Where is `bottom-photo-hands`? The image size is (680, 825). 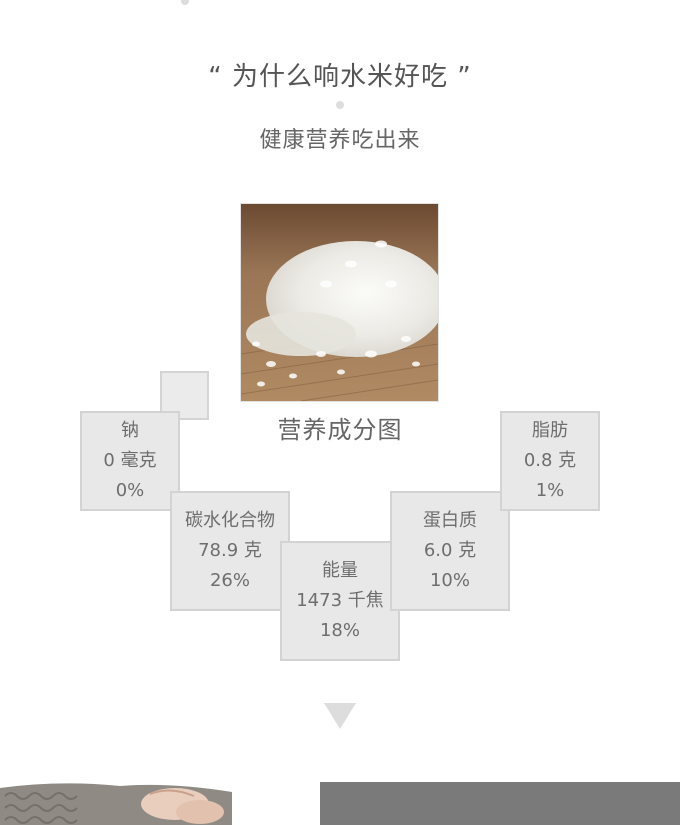 bottom-photo-hands is located at coordinates (116, 803).